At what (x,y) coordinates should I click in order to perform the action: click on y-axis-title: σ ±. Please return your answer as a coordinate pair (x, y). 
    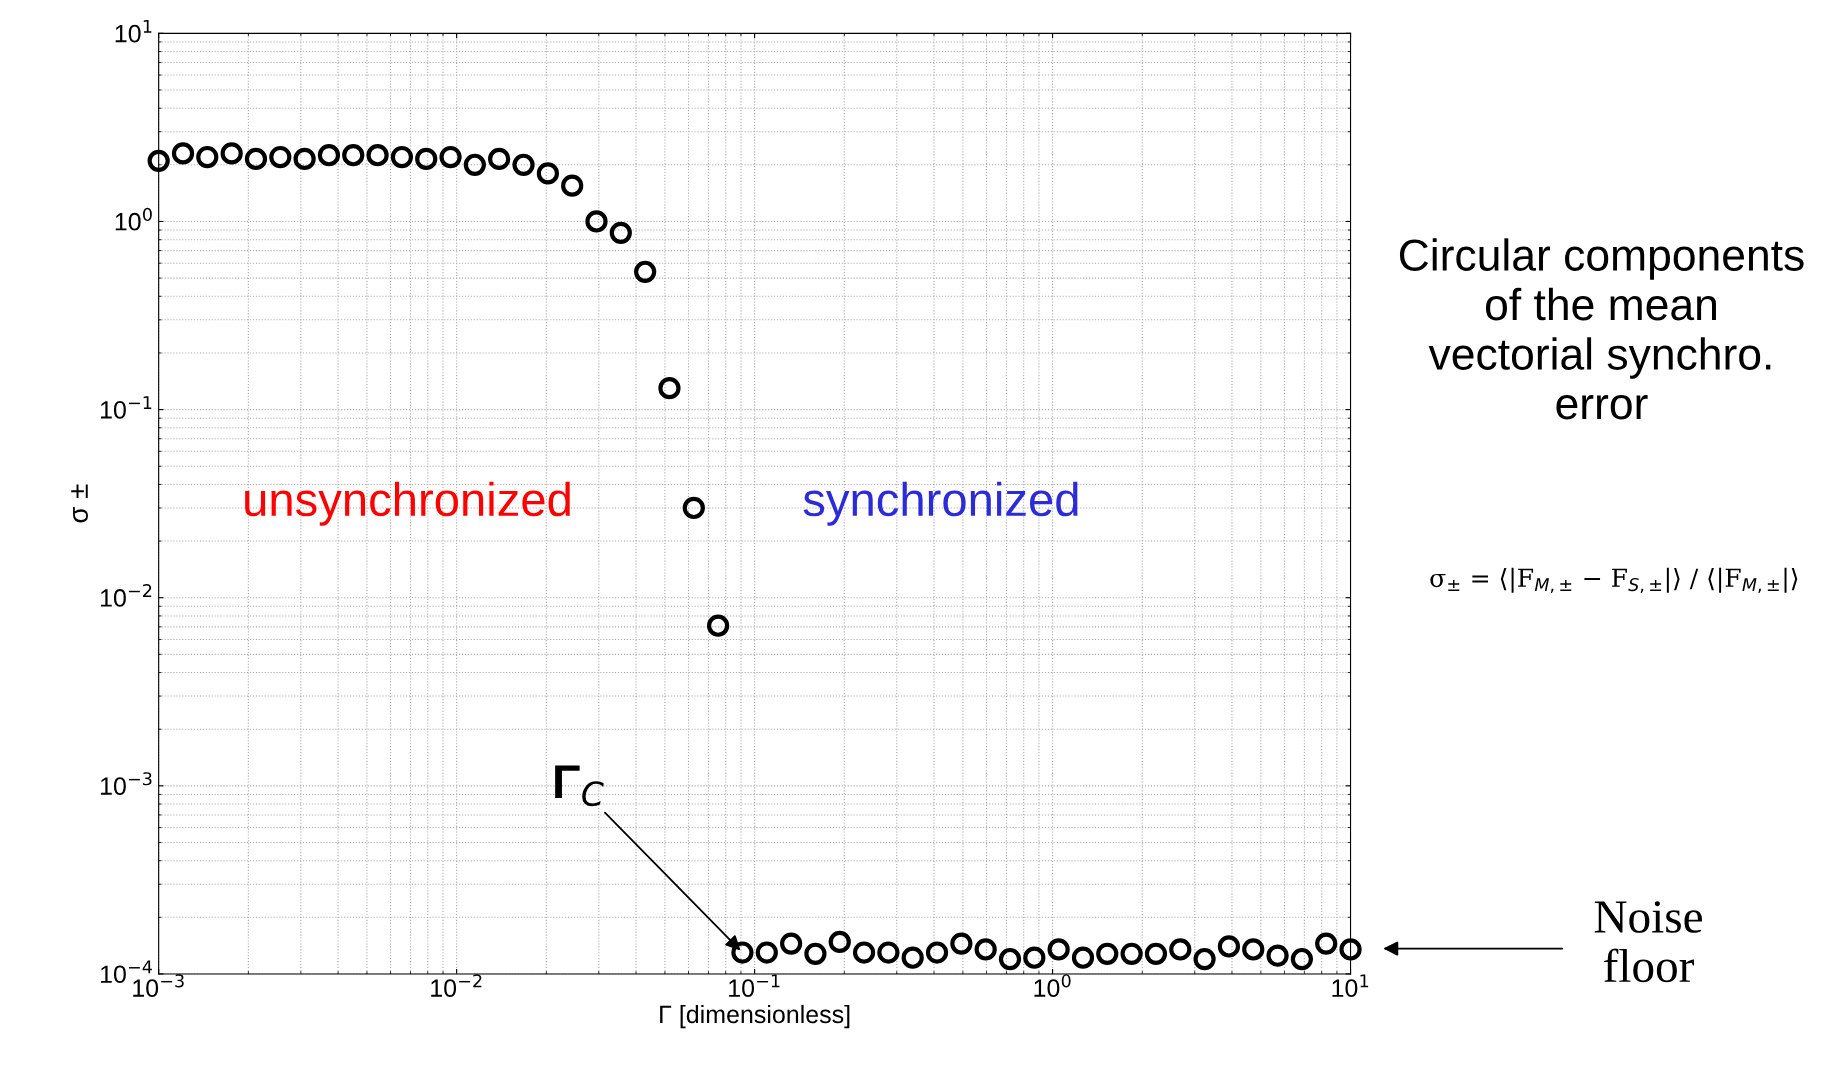
    Looking at the image, I should click on (80, 503).